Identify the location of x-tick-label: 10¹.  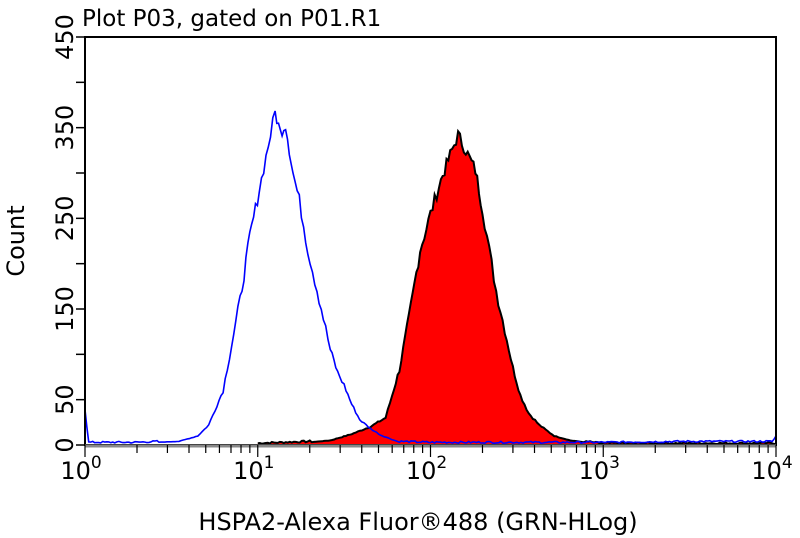
(253, 469).